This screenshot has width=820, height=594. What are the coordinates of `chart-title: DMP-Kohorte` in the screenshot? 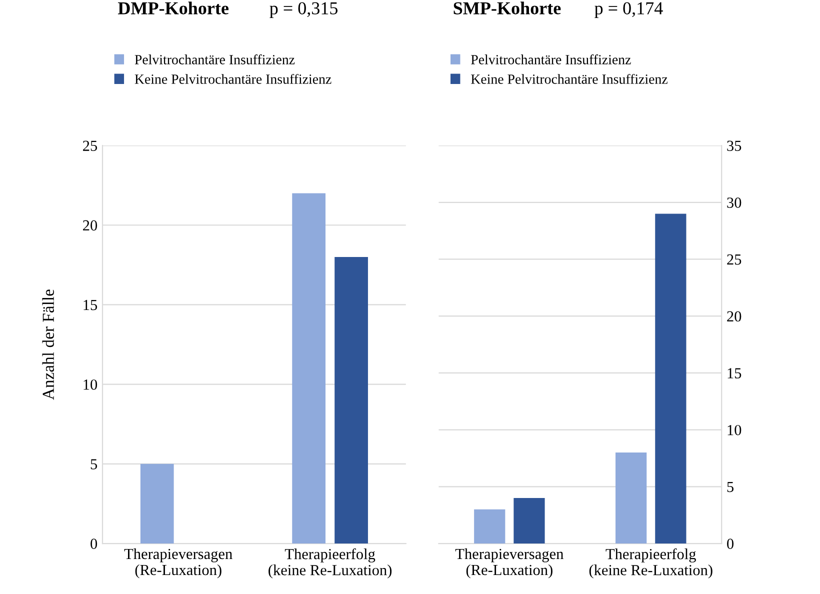 It's located at (173, 8).